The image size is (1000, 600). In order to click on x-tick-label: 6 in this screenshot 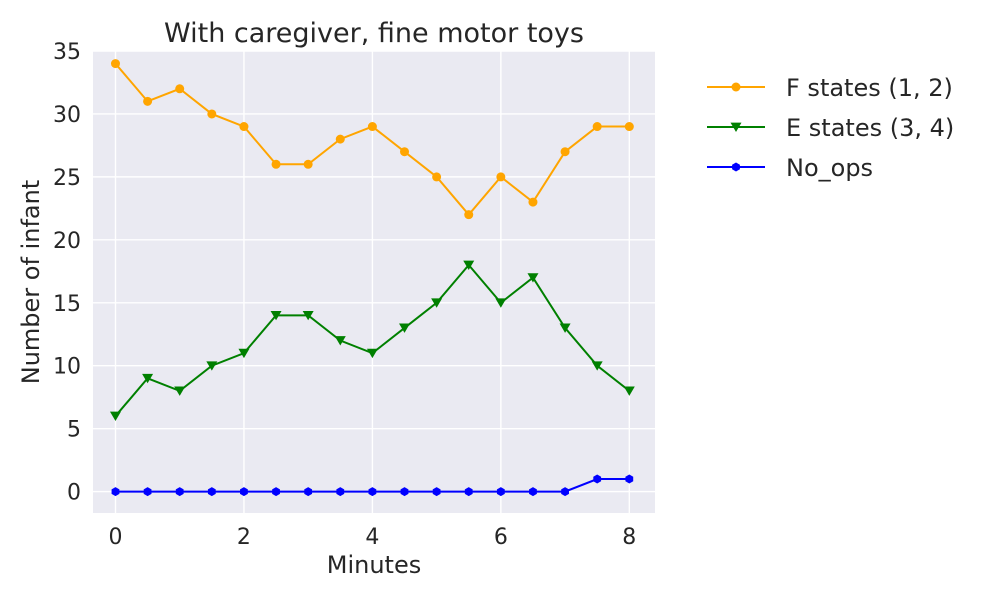, I will do `click(501, 537)`.